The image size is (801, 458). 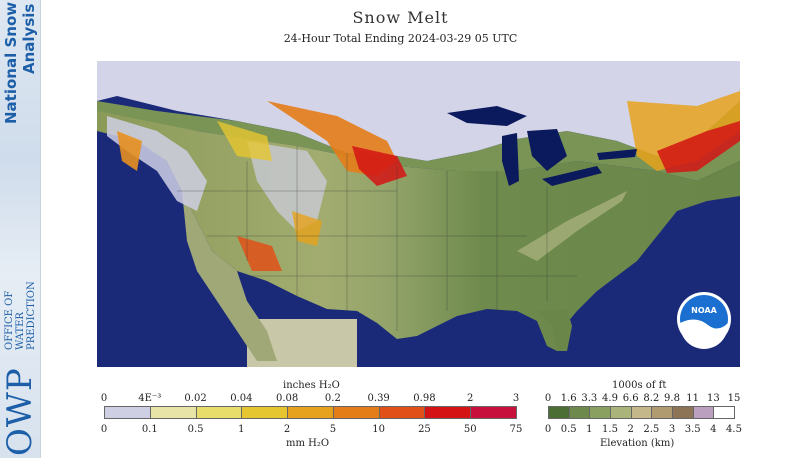 I want to click on owp-logo-line1: OFFICE OF, so click(x=9, y=320).